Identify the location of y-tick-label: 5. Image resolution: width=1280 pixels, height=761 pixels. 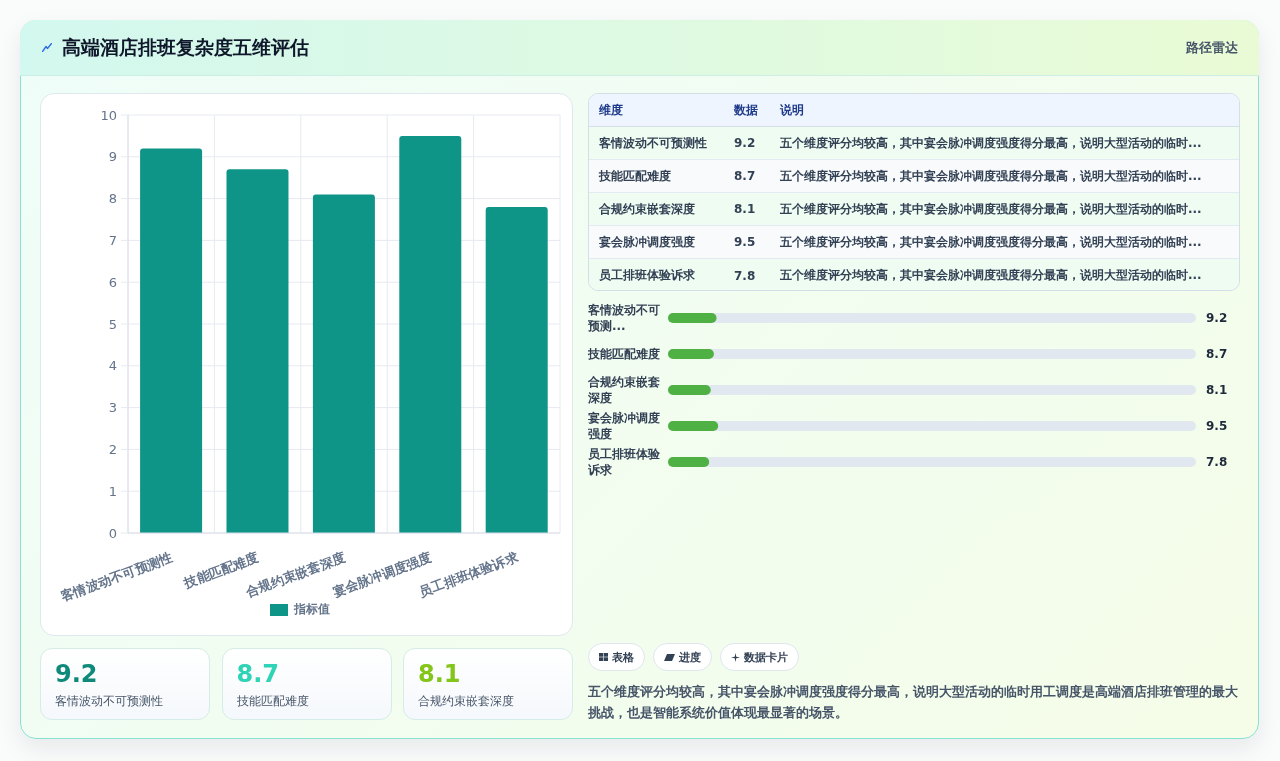
(112, 324).